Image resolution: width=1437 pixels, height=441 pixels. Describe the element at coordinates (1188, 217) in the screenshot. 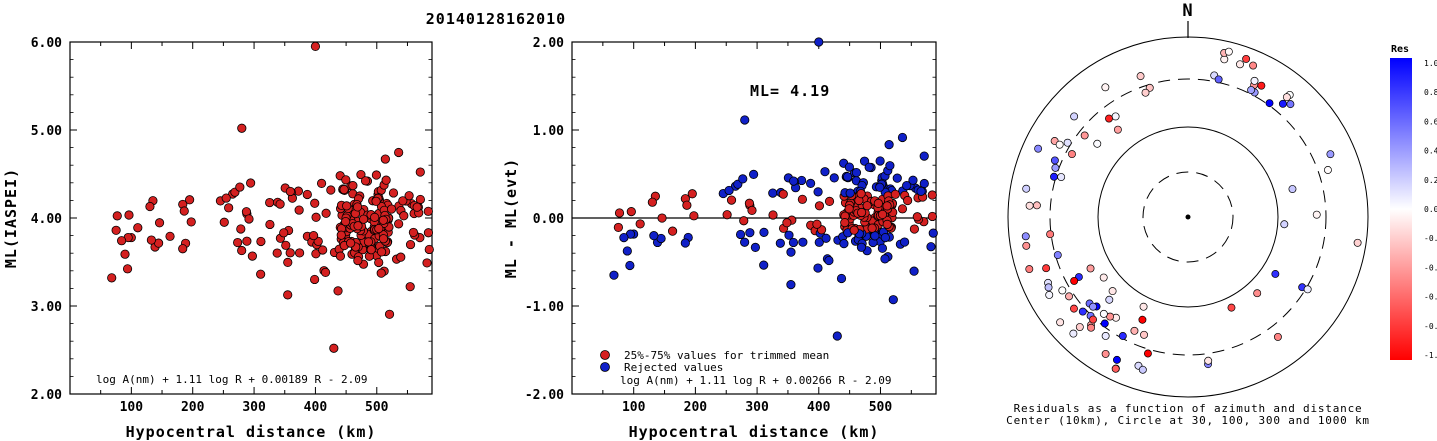

I see `ring-300km` at that location.